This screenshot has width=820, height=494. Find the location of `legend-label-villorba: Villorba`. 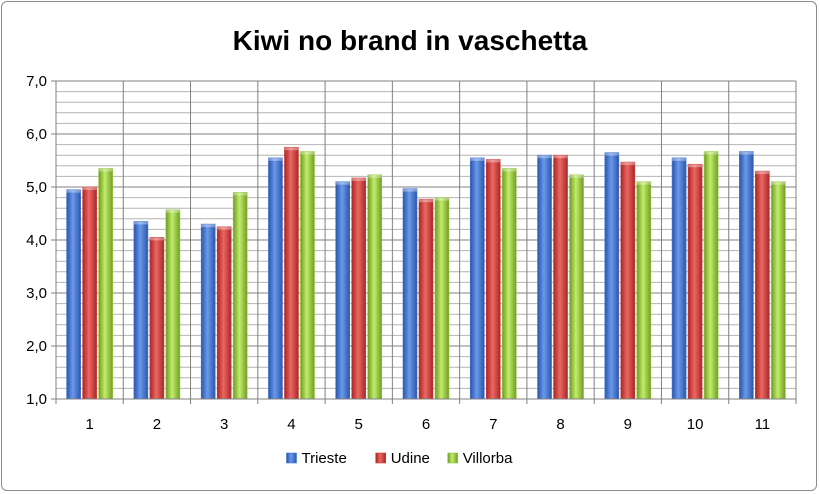

legend-label-villorba: Villorba is located at coordinates (488, 458).